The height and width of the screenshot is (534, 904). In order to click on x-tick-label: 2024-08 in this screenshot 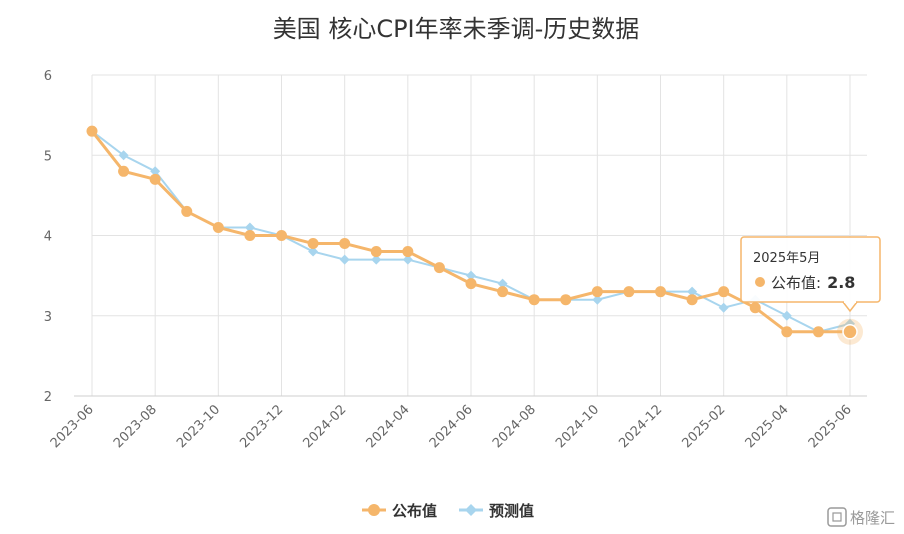, I will do `click(514, 426)`.